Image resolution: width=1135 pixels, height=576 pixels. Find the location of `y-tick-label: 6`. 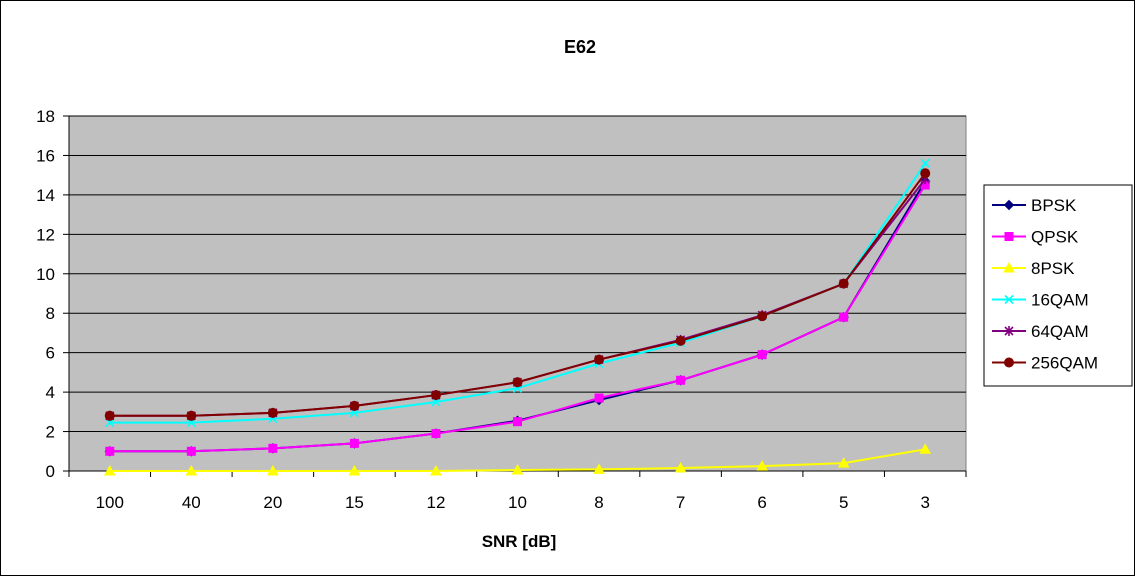

y-tick-label: 6 is located at coordinates (50, 353).